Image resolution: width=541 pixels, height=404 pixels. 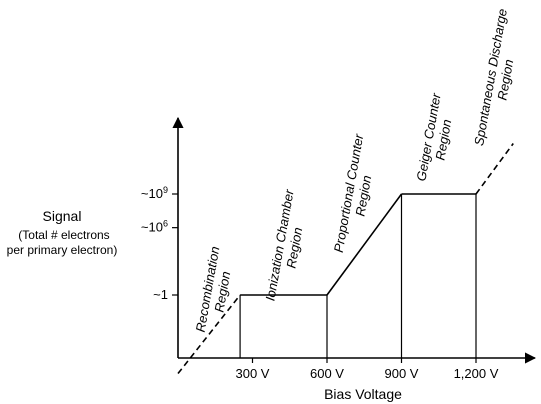 What do you see at coordinates (159, 243) in the screenshot?
I see `y-ticks: ~1 ~106 ~109` at bounding box center [159, 243].